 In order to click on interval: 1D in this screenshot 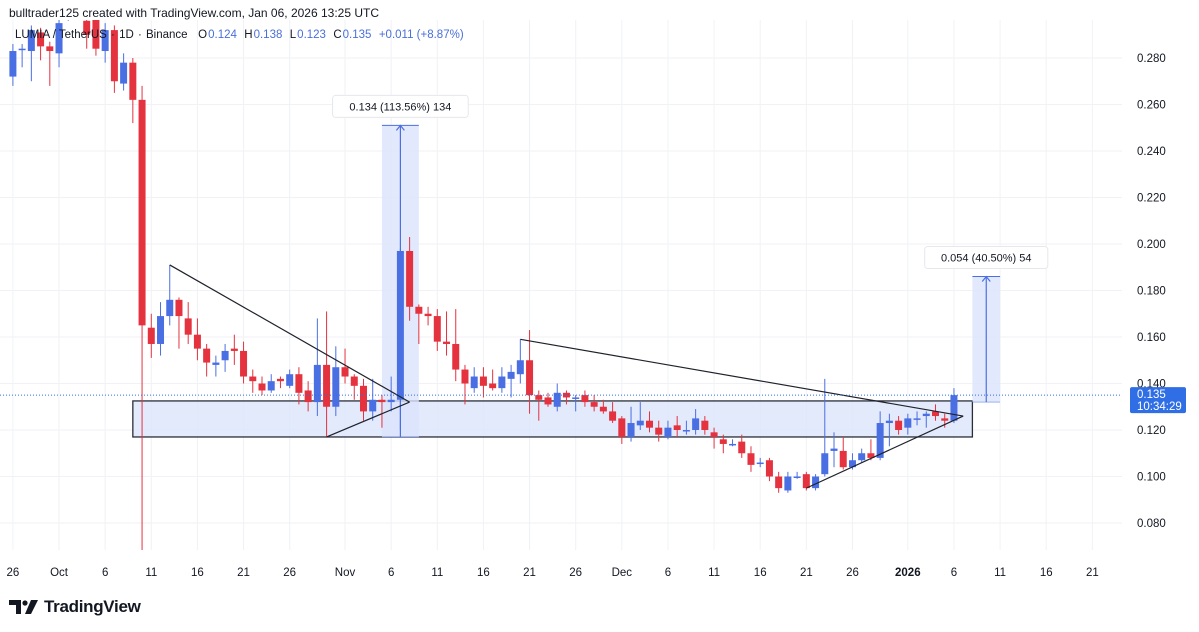, I will do `click(126, 35)`.